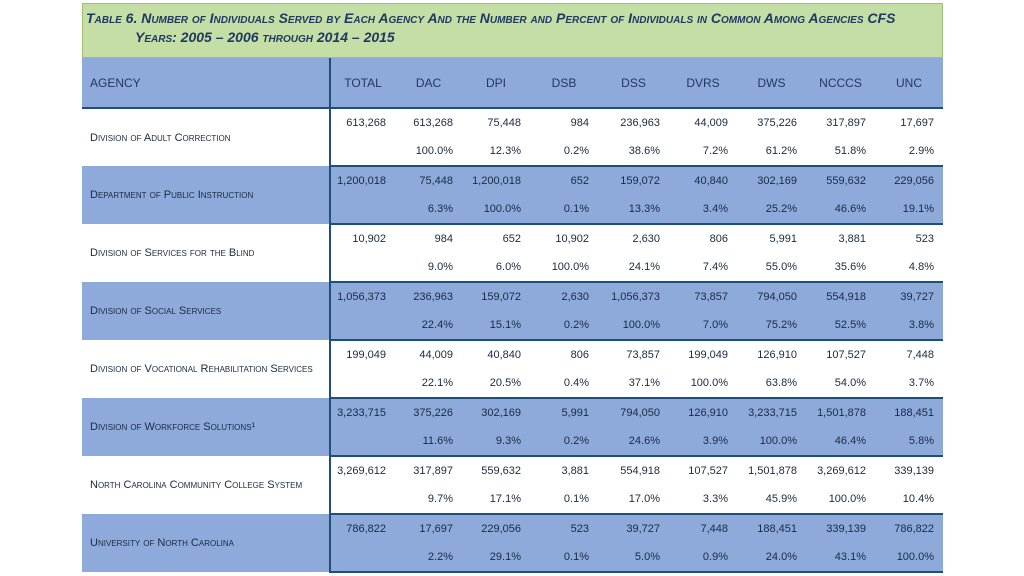 The height and width of the screenshot is (576, 1024). Describe the element at coordinates (496, 442) in the screenshot. I see `percent-cell: 9.3%` at that location.